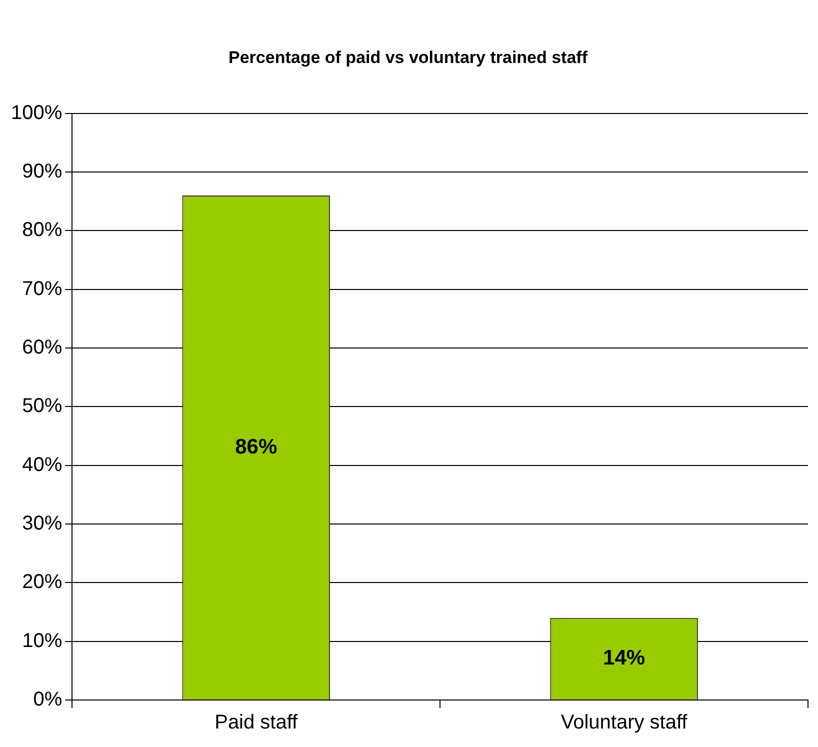  What do you see at coordinates (42, 289) in the screenshot?
I see `y-tick-label: 70%` at bounding box center [42, 289].